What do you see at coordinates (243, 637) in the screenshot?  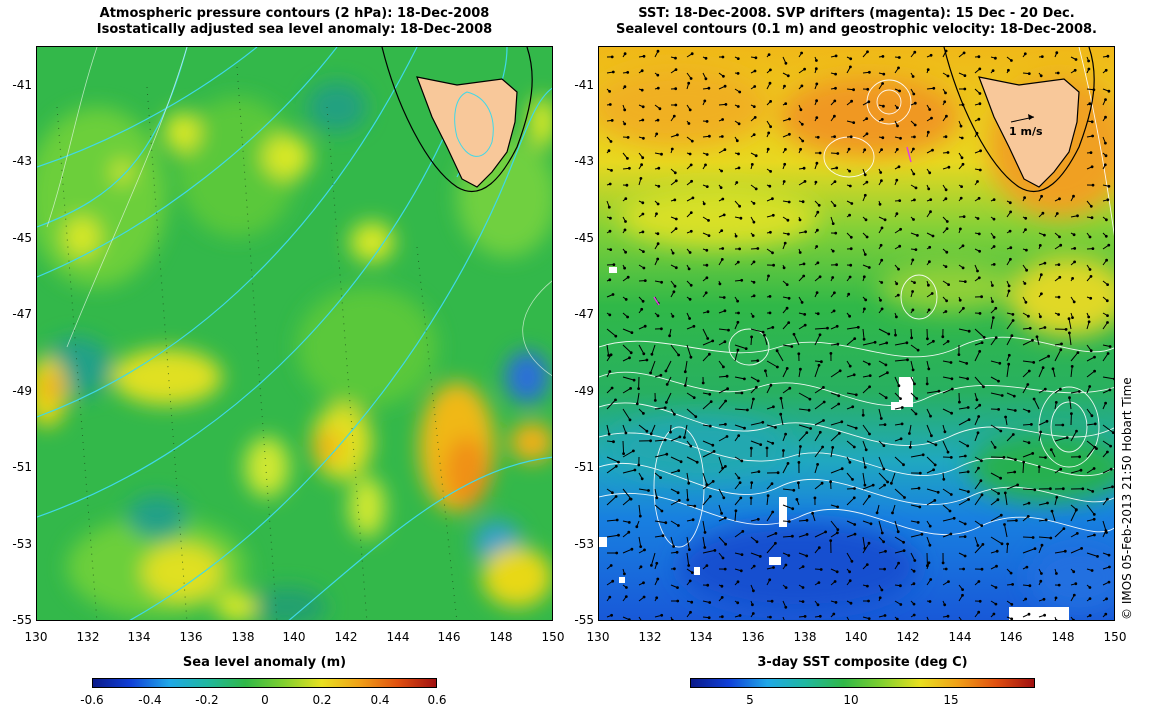 I see `lon-tick-138: 138` at bounding box center [243, 637].